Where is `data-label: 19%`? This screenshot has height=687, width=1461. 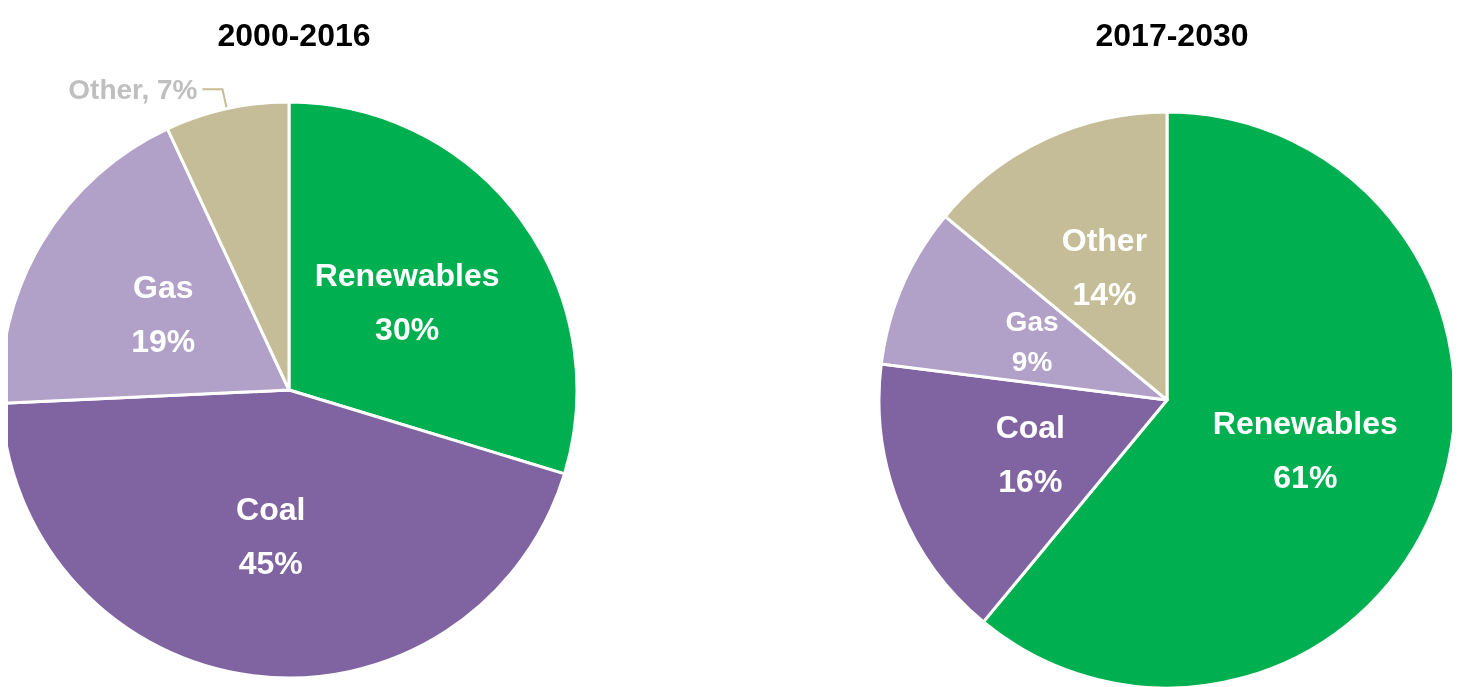 data-label: 19% is located at coordinates (163, 340).